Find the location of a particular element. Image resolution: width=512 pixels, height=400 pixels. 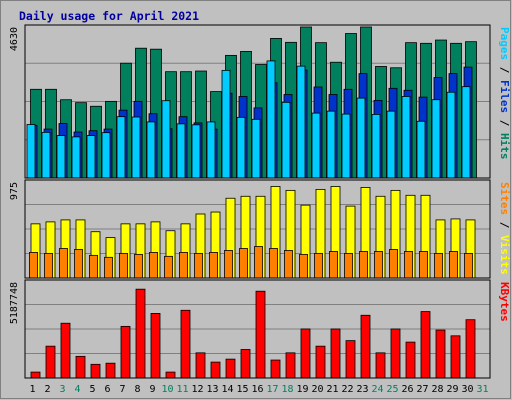

x-tick-label-day-1: 1 is located at coordinates (32, 389).